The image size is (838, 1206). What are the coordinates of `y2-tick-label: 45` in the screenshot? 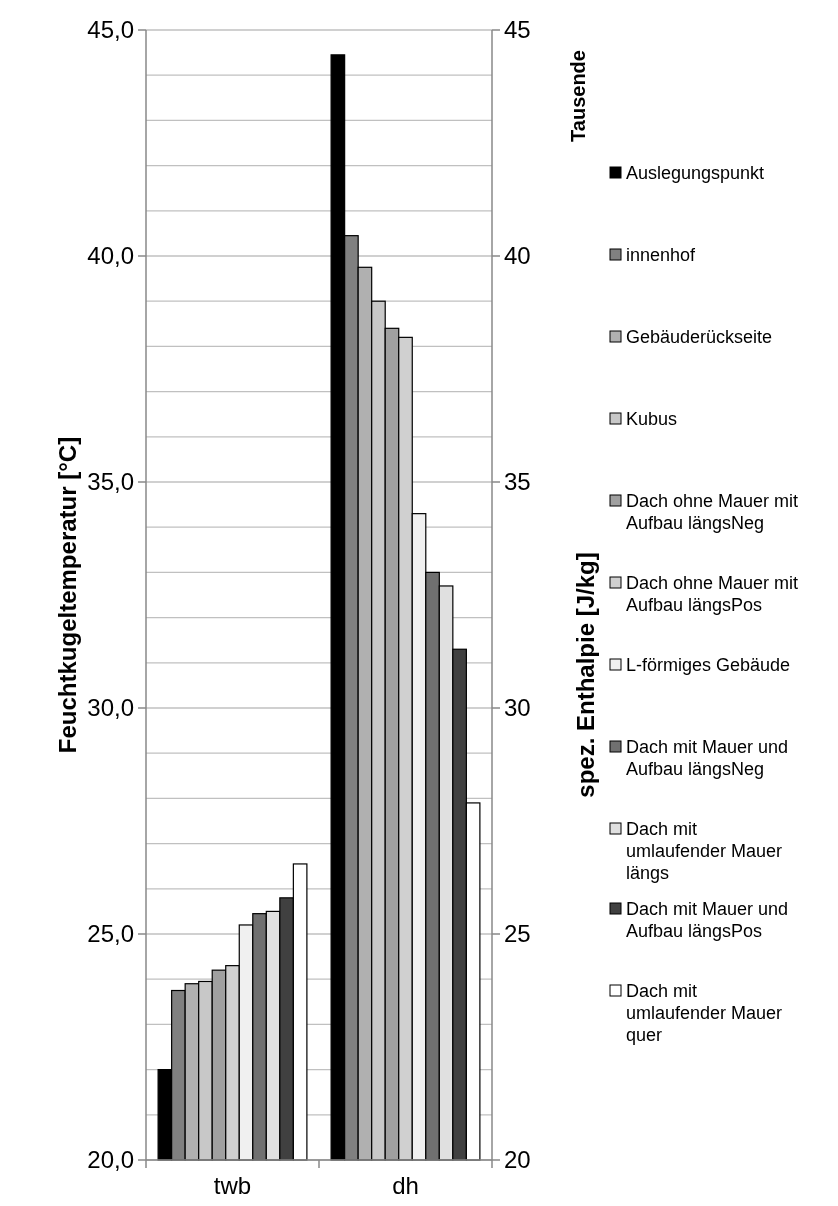 It's located at (517, 30).